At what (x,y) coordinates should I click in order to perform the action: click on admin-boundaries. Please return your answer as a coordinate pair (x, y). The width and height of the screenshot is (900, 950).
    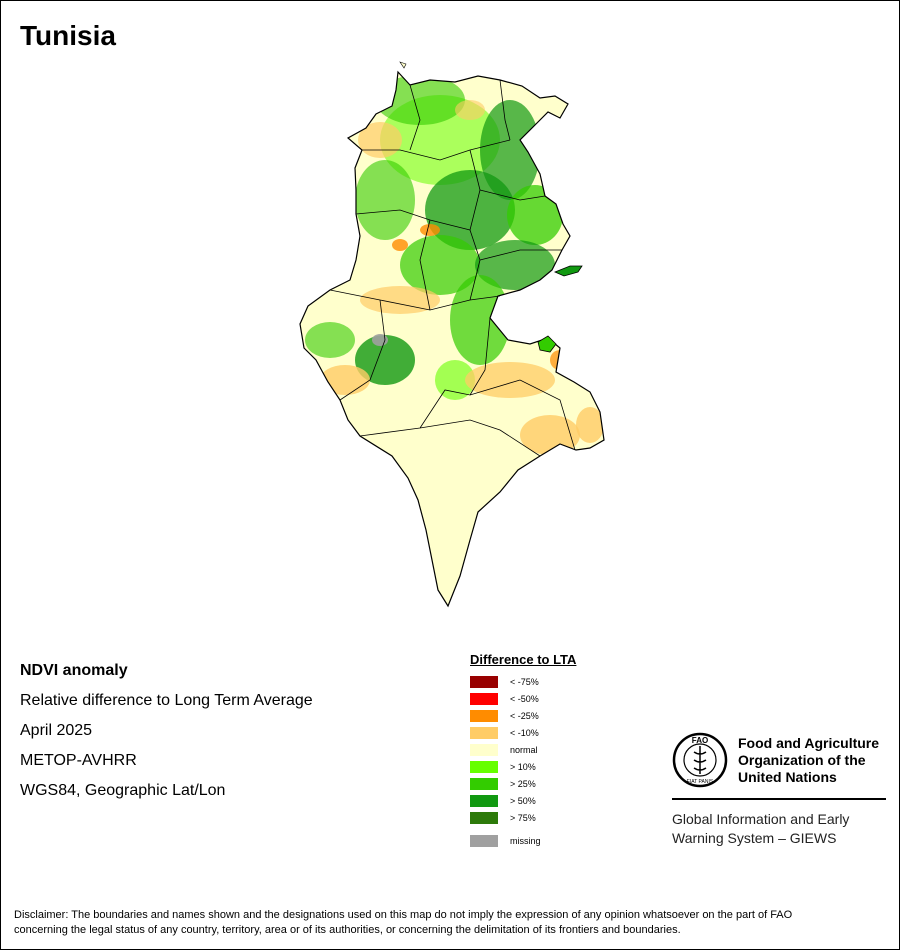
    Looking at the image, I should click on (452, 268).